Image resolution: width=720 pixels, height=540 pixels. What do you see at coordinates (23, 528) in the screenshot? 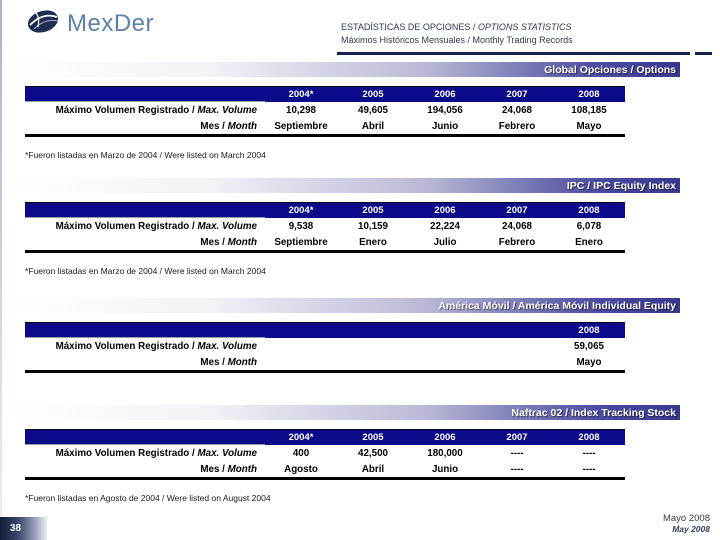
I see `page-number-box: 38` at bounding box center [23, 528].